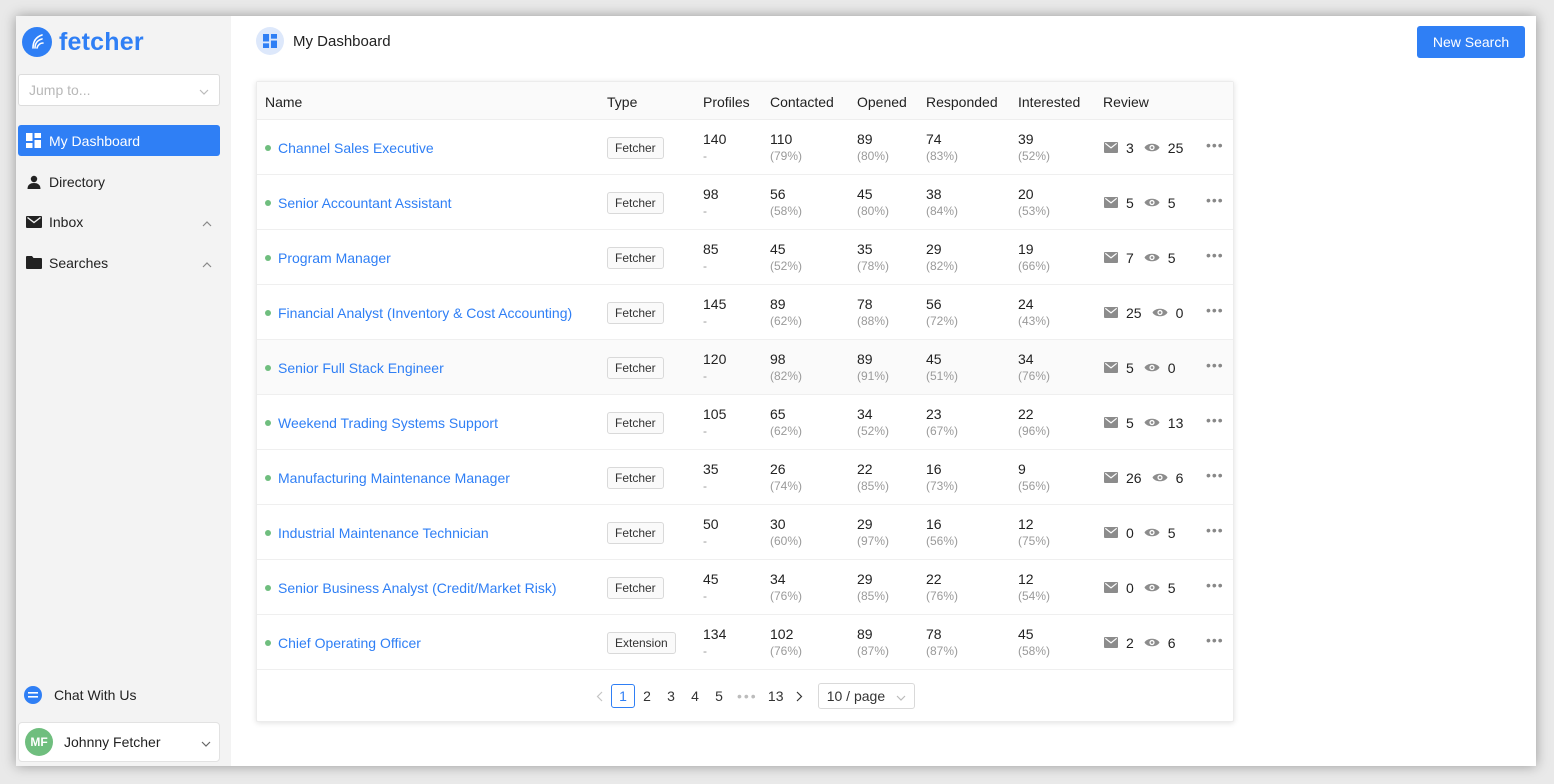 The height and width of the screenshot is (784, 1554). I want to click on chat-with-us-link: Chat With Us, so click(80, 695).